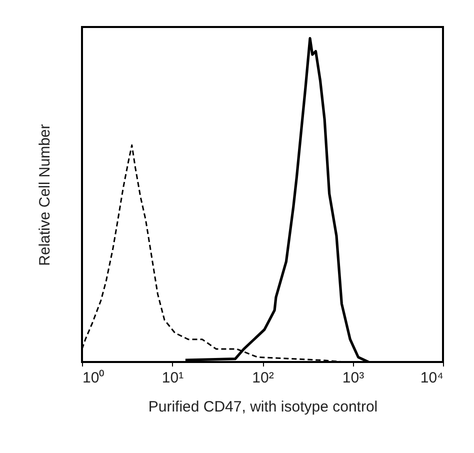  What do you see at coordinates (45, 195) in the screenshot?
I see `y-axis-title: Relative Cell Number` at bounding box center [45, 195].